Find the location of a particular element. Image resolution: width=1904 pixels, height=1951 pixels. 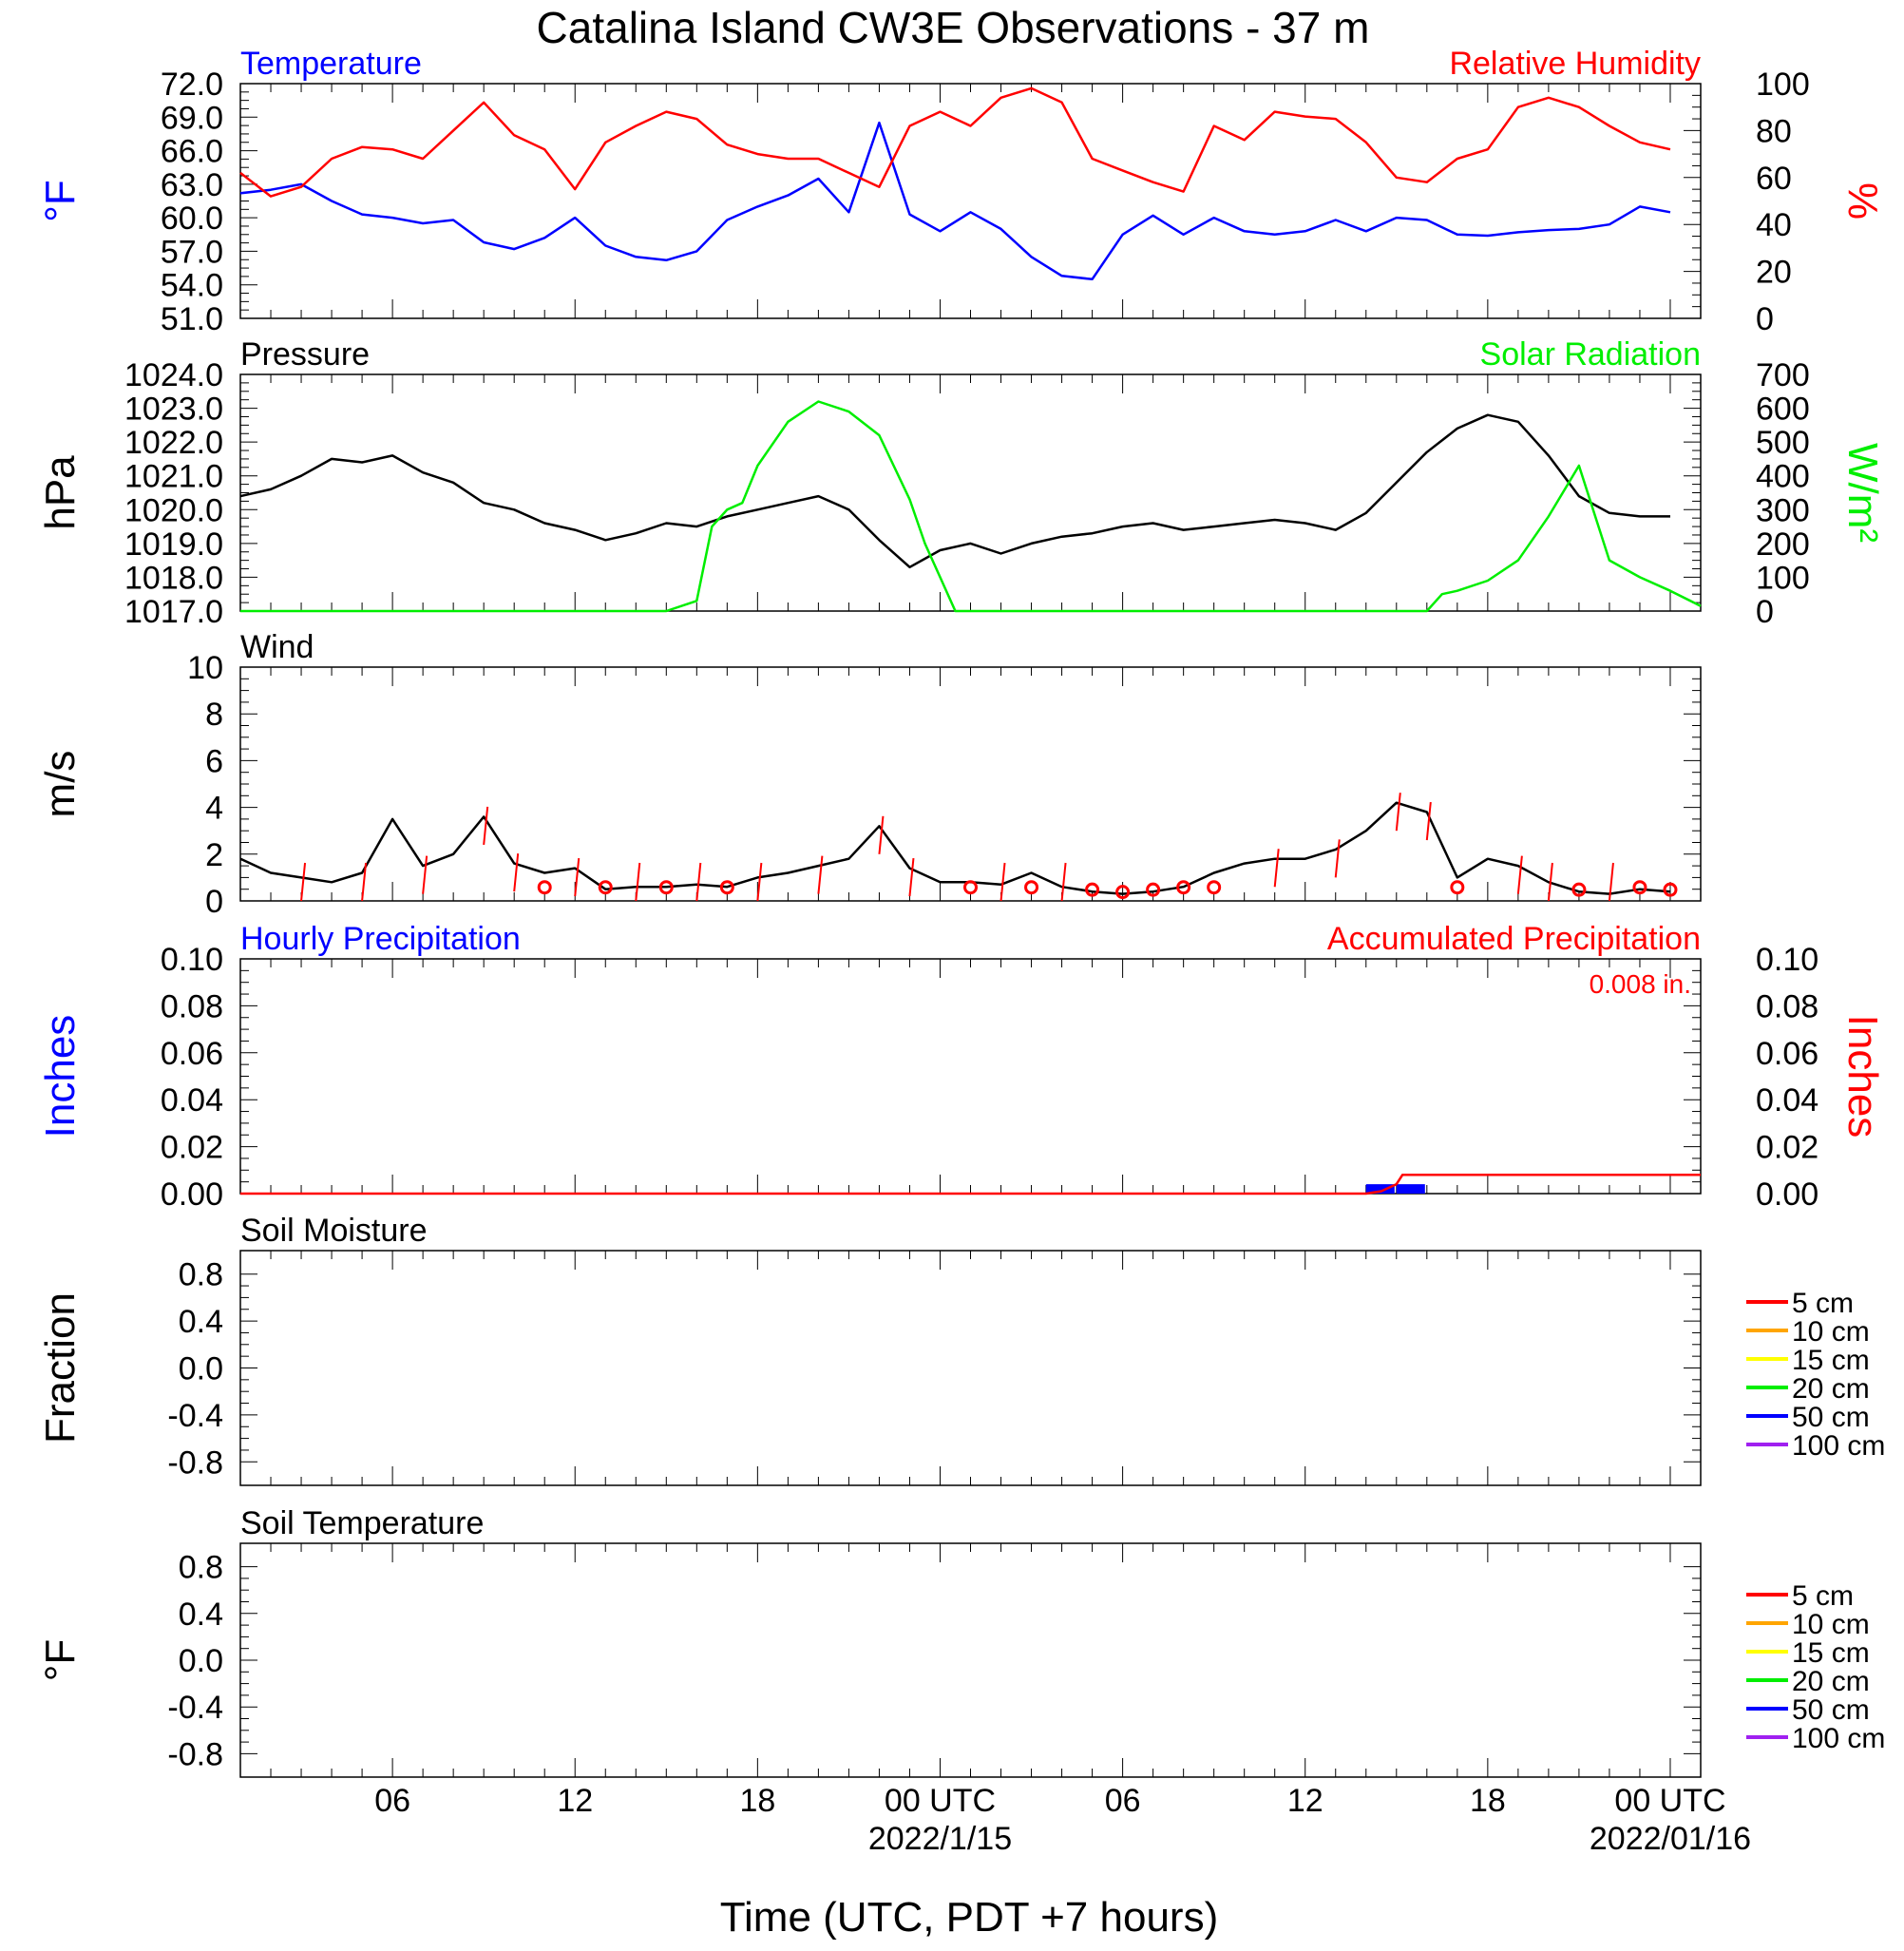

y-tick-label-left: 63.0 is located at coordinates (192, 185).